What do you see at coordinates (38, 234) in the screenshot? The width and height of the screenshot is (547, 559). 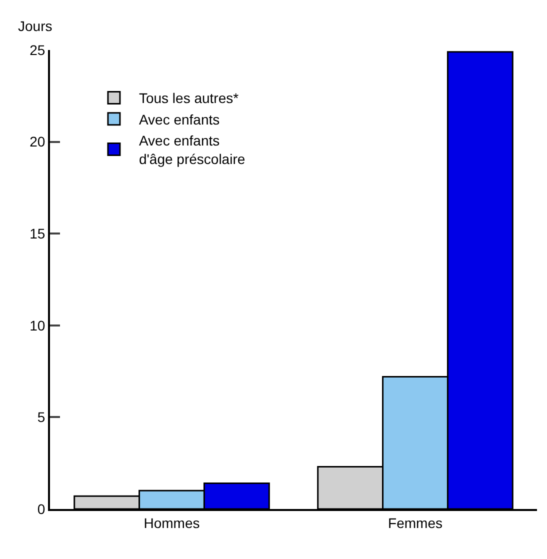 I see `y-tick-label: 15` at bounding box center [38, 234].